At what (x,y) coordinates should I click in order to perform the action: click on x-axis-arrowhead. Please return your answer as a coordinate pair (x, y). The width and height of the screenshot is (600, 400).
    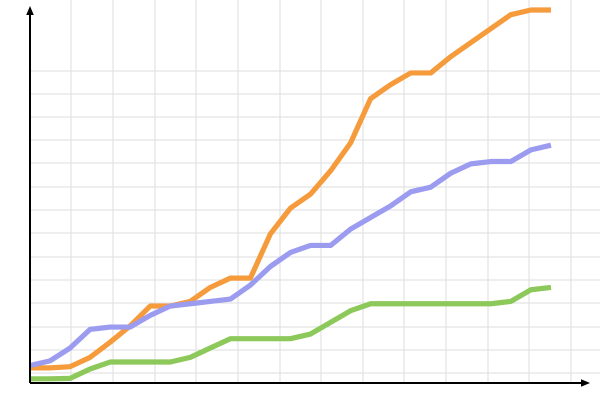
    Looking at the image, I should click on (585, 383).